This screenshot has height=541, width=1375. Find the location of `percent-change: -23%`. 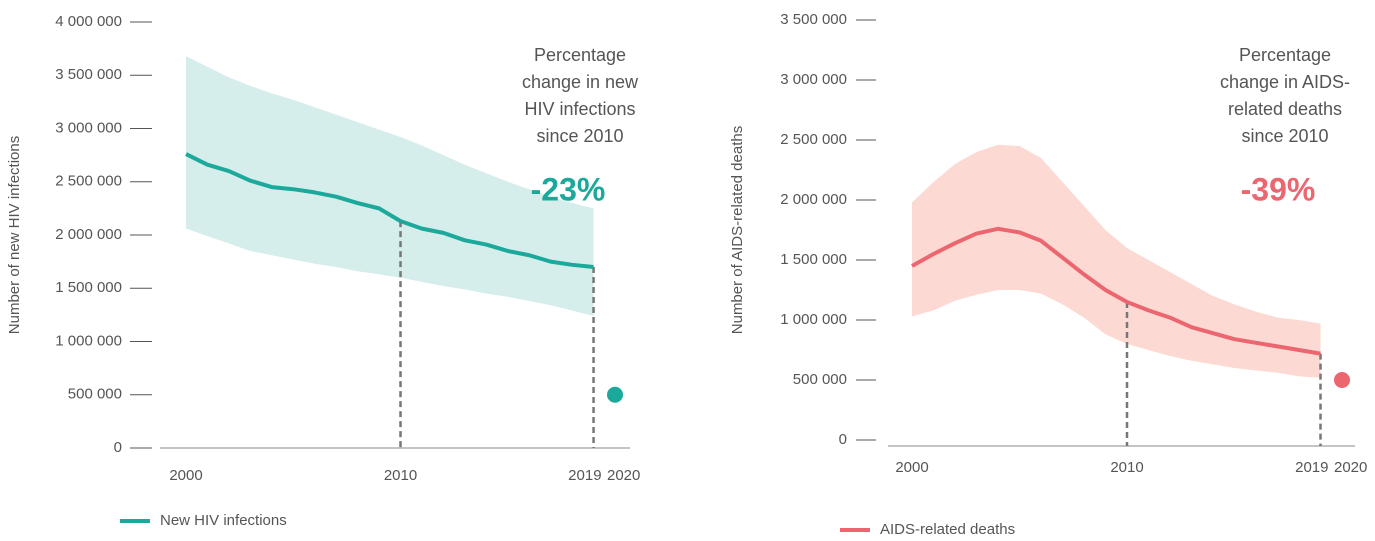

percent-change: -23% is located at coordinates (568, 189).